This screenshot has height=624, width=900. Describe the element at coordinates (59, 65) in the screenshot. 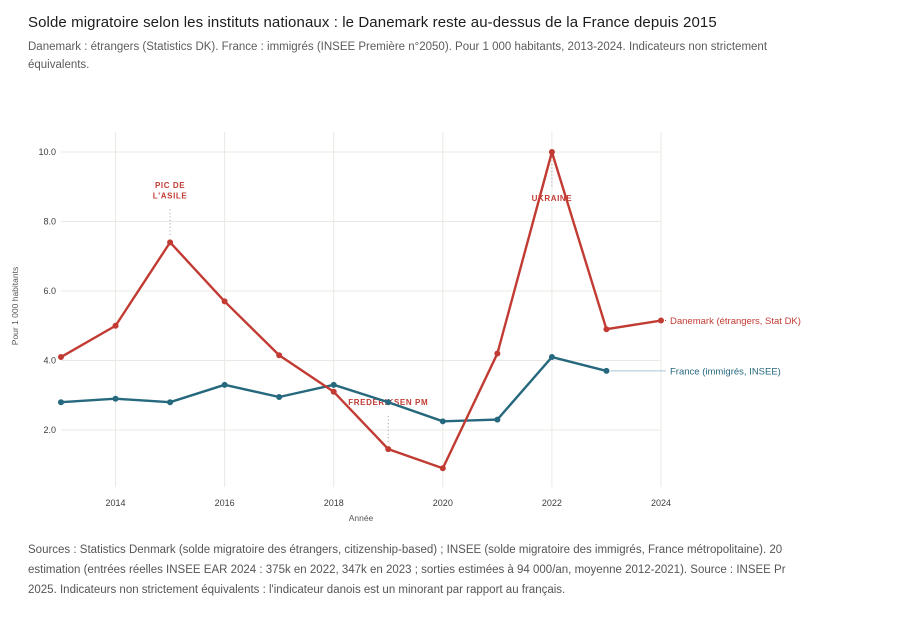

I see `chart-subtitle-line-2: équivalents.` at that location.